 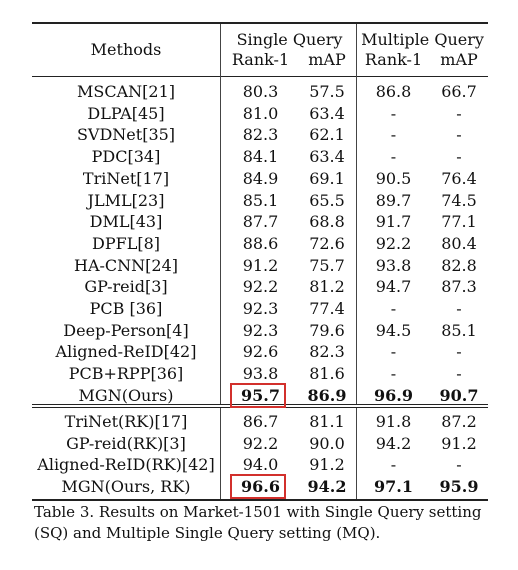 What do you see at coordinates (126, 287) in the screenshot?
I see `method-cell: GP-reid[3]` at bounding box center [126, 287].